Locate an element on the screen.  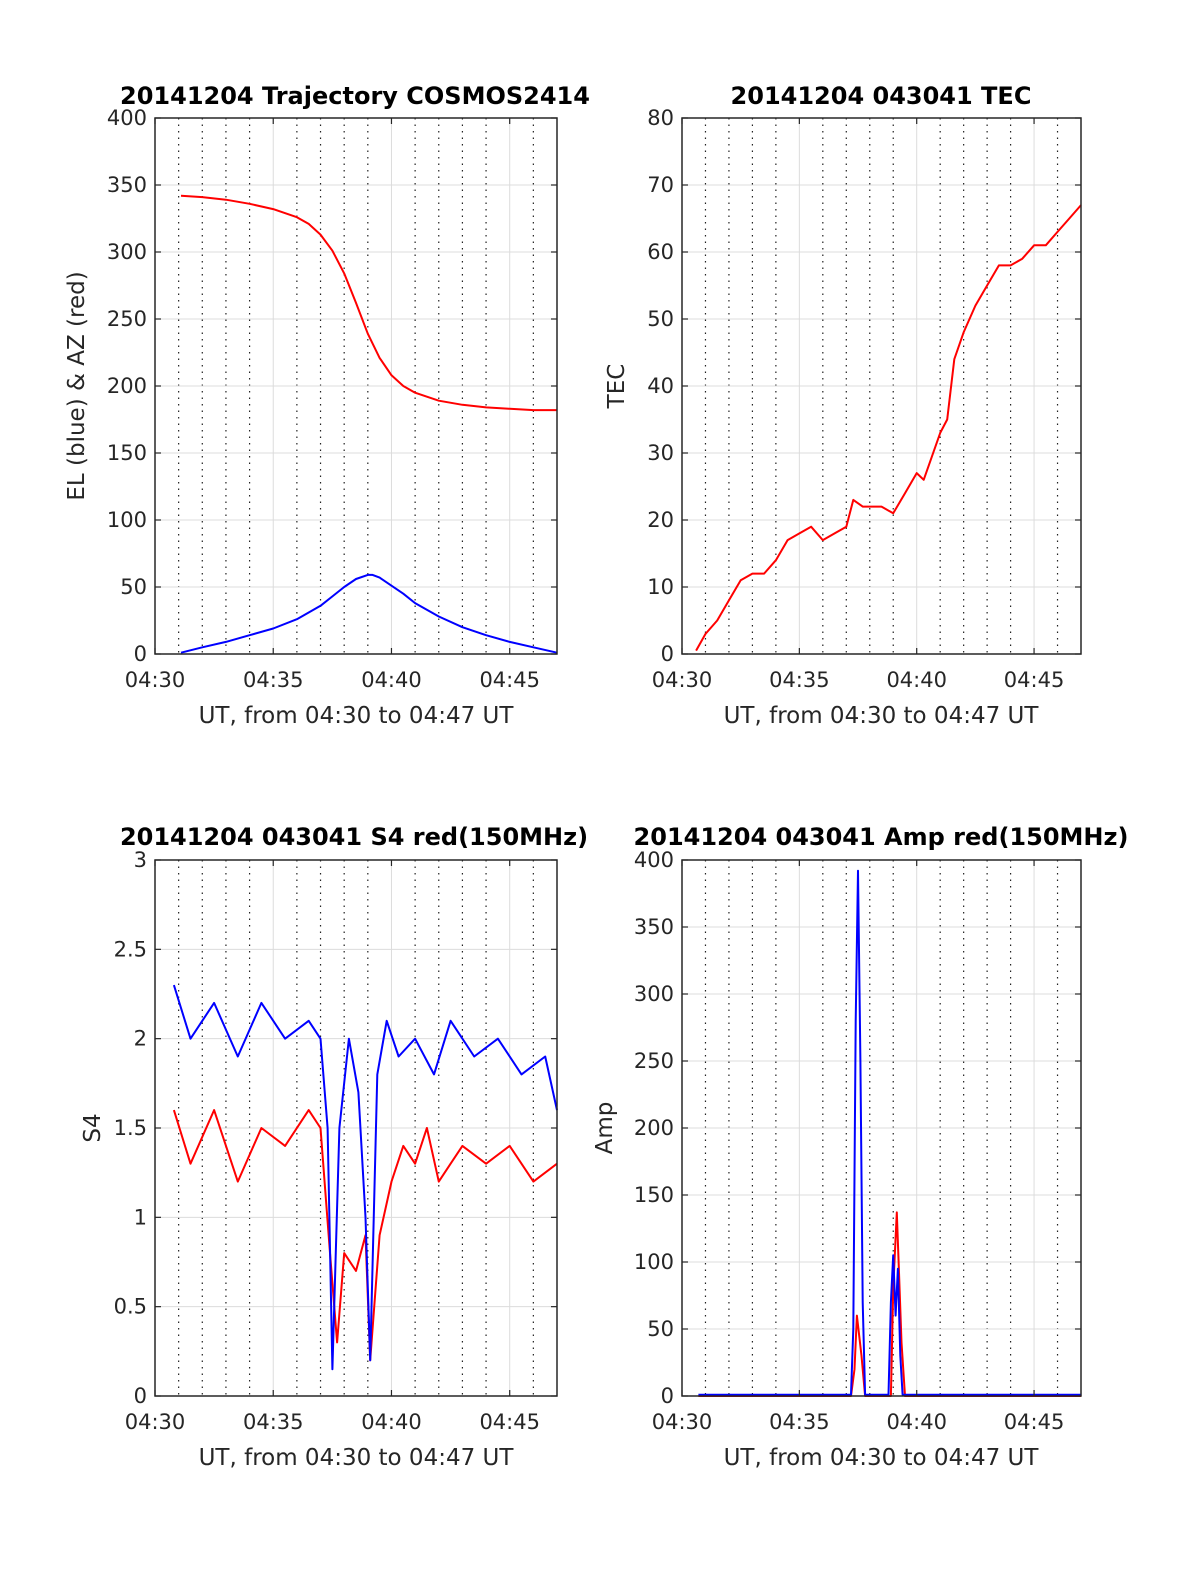
y-tick-label: 60 is located at coordinates (660, 252).